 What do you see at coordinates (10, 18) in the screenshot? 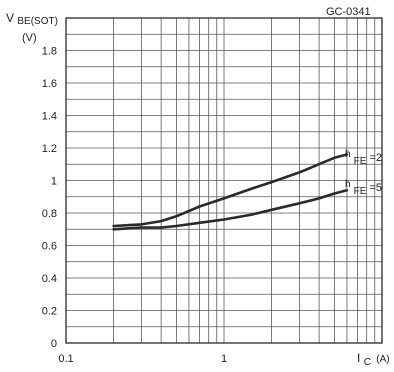
I see `y-axis-label-main: V` at bounding box center [10, 18].